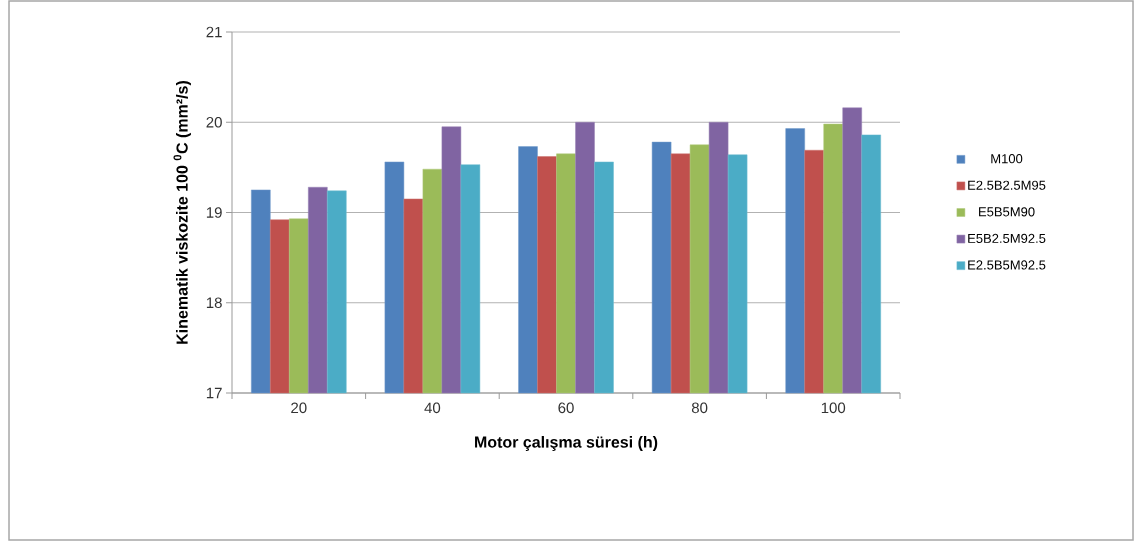  Describe the element at coordinates (566, 443) in the screenshot. I see `x-axis-title: Motor çalışma süresi (h)` at that location.